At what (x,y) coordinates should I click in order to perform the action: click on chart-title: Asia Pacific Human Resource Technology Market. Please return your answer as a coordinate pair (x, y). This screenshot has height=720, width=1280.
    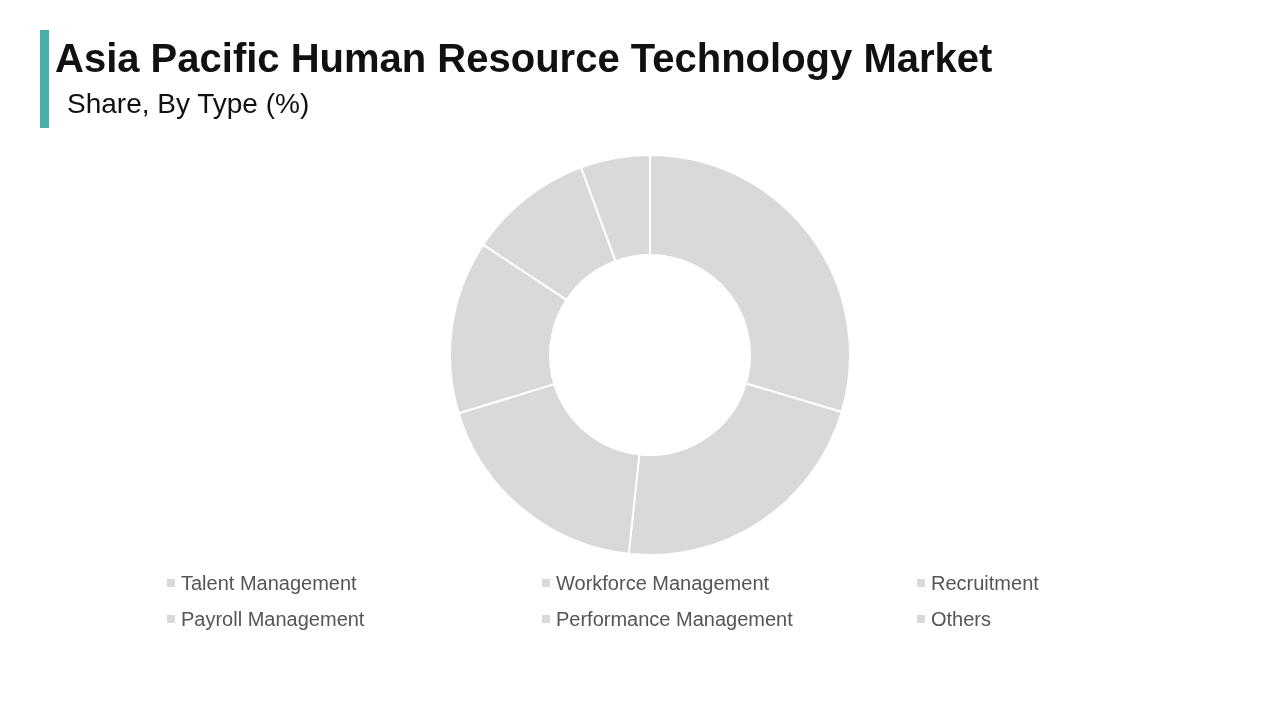
    Looking at the image, I should click on (524, 58).